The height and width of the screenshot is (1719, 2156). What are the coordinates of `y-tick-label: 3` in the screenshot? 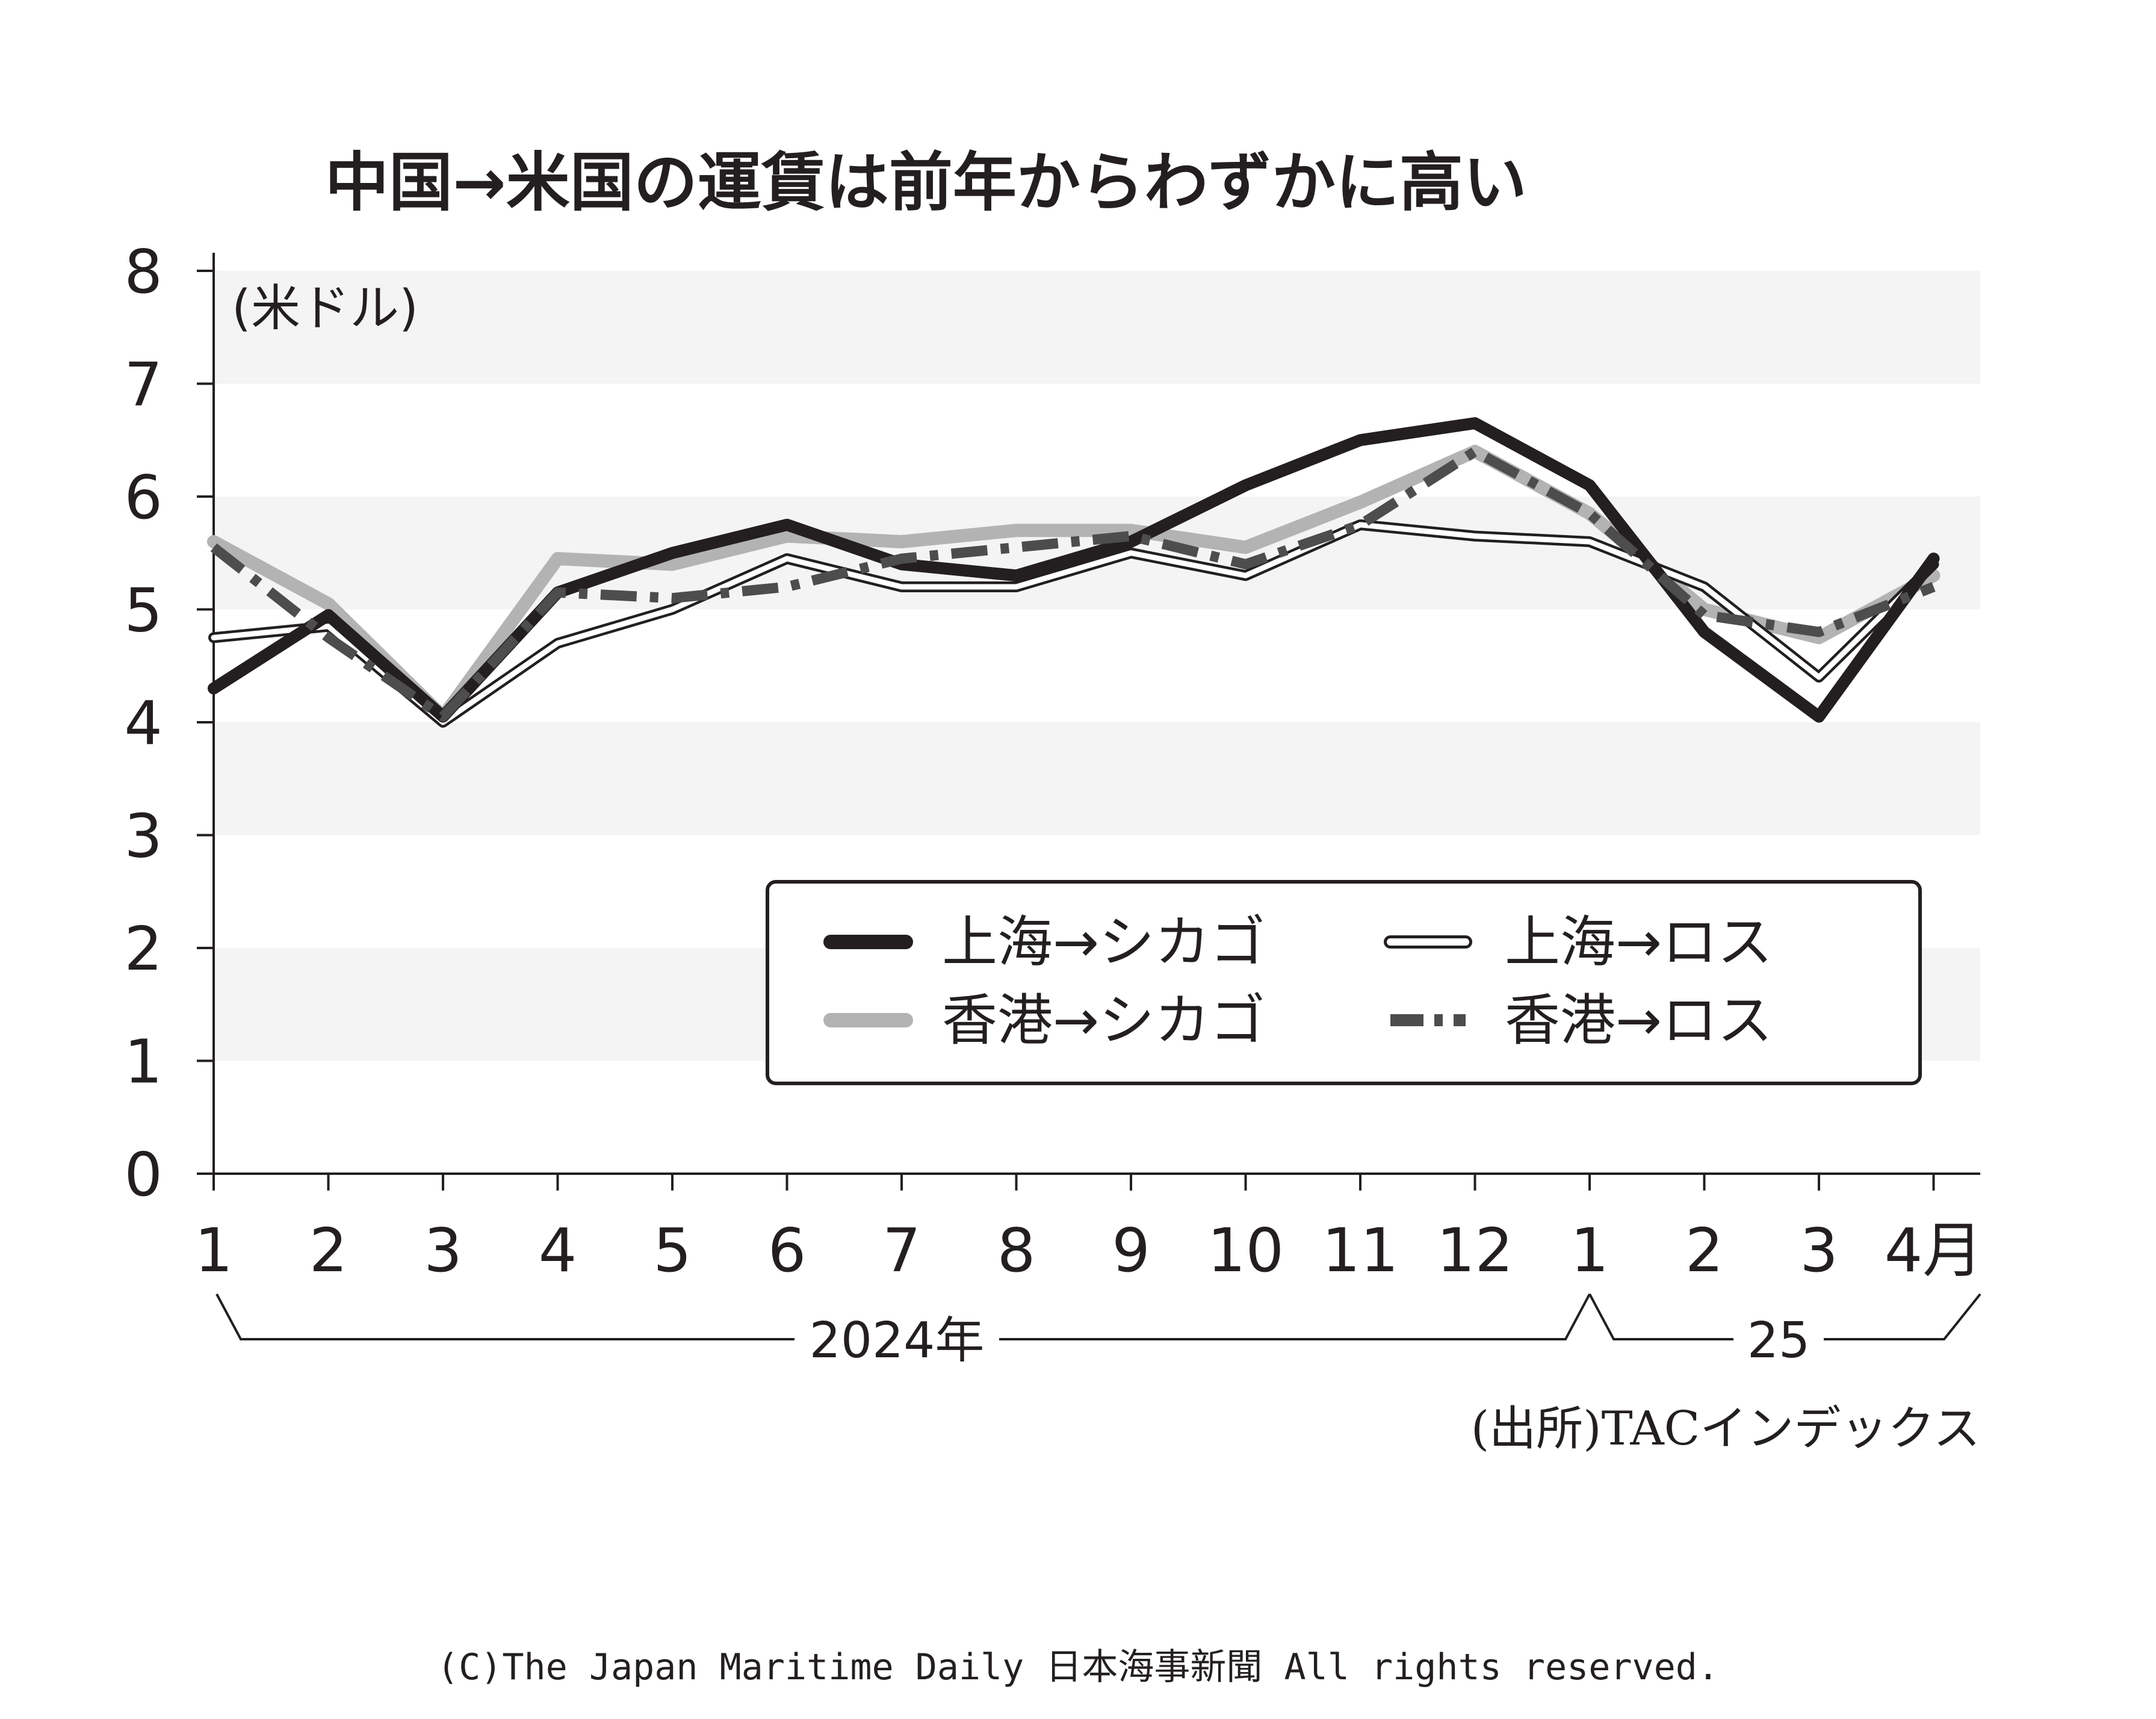 It's located at (144, 836).